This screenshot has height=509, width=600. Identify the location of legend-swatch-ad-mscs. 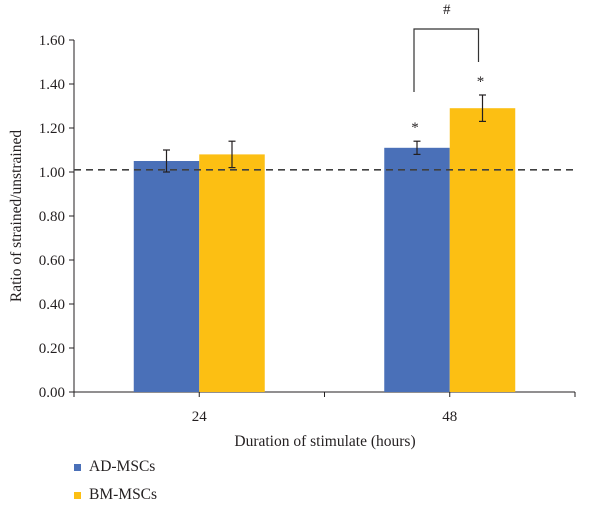
(77, 467).